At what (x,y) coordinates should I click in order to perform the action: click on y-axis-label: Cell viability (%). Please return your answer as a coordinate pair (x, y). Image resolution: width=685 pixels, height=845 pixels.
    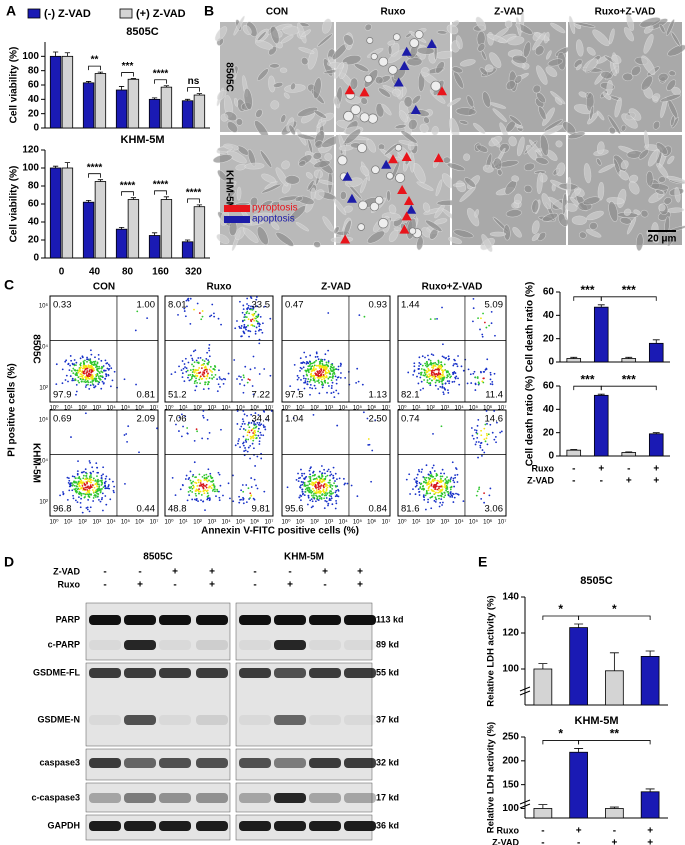
    Looking at the image, I should click on (14, 85).